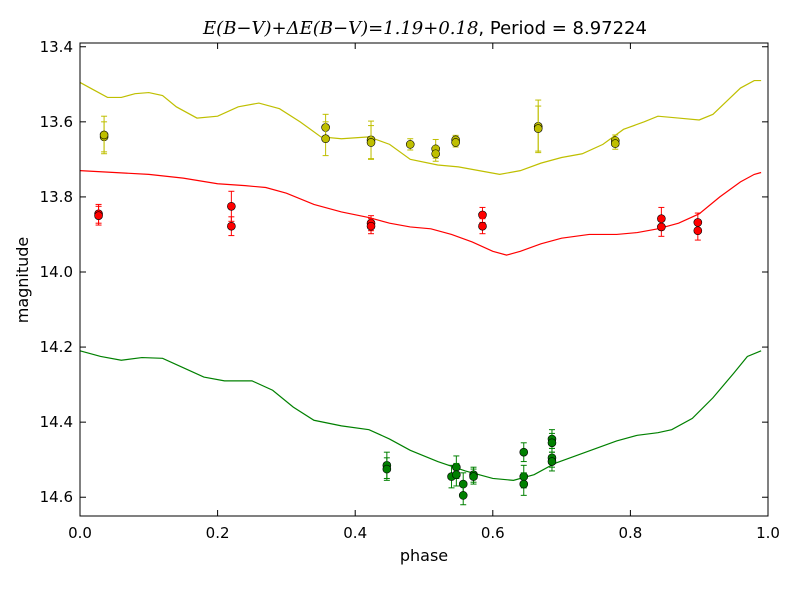 The width and height of the screenshot is (800, 600). Describe the element at coordinates (56, 197) in the screenshot. I see `y-tick-label: 13.8` at that location.